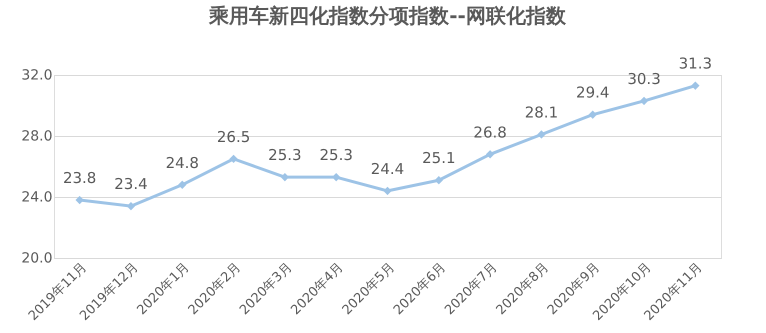 The width and height of the screenshot is (766, 333). I want to click on data-label: 28.1, so click(541, 112).